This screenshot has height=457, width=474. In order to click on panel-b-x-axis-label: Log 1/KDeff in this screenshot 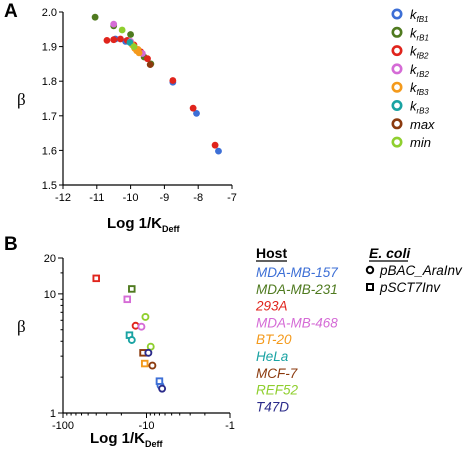, I will do `click(127, 439)`.